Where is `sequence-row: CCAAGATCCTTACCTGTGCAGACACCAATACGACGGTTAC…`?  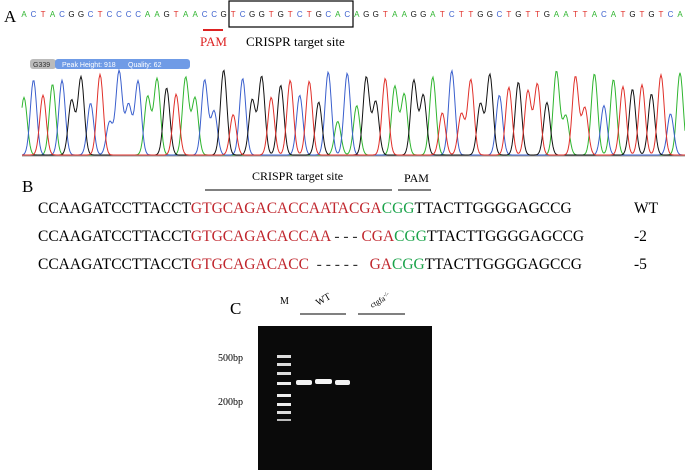 sequence-row: CCAAGATCCTTACCTGTGCAGACACCAATACGACGGTTAC… is located at coordinates (305, 208).